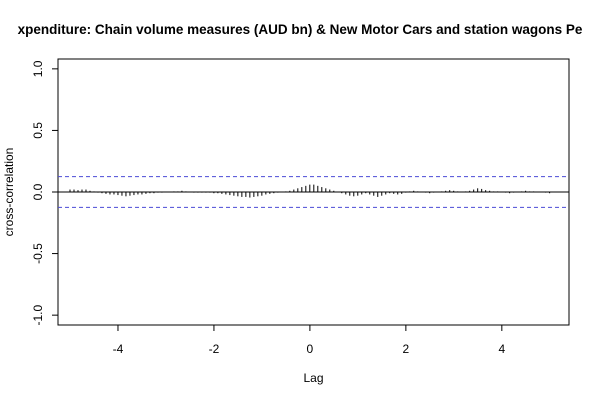 Image resolution: width=600 pixels, height=405 pixels. I want to click on y-axis-title: cross-correlation, so click(9, 192).